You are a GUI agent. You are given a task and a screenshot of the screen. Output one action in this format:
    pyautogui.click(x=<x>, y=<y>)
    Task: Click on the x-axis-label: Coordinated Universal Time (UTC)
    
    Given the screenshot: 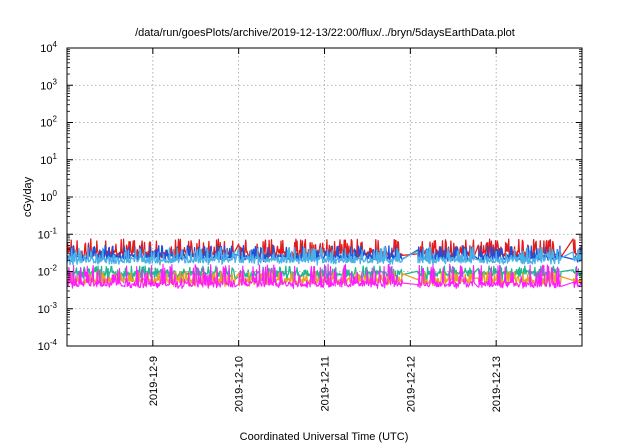 What is the action you would take?
    pyautogui.click(x=324, y=437)
    